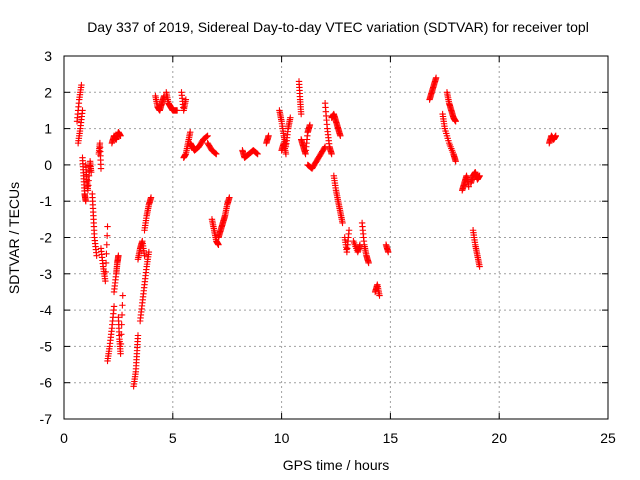  I want to click on x-tick-label: 15, so click(391, 438).